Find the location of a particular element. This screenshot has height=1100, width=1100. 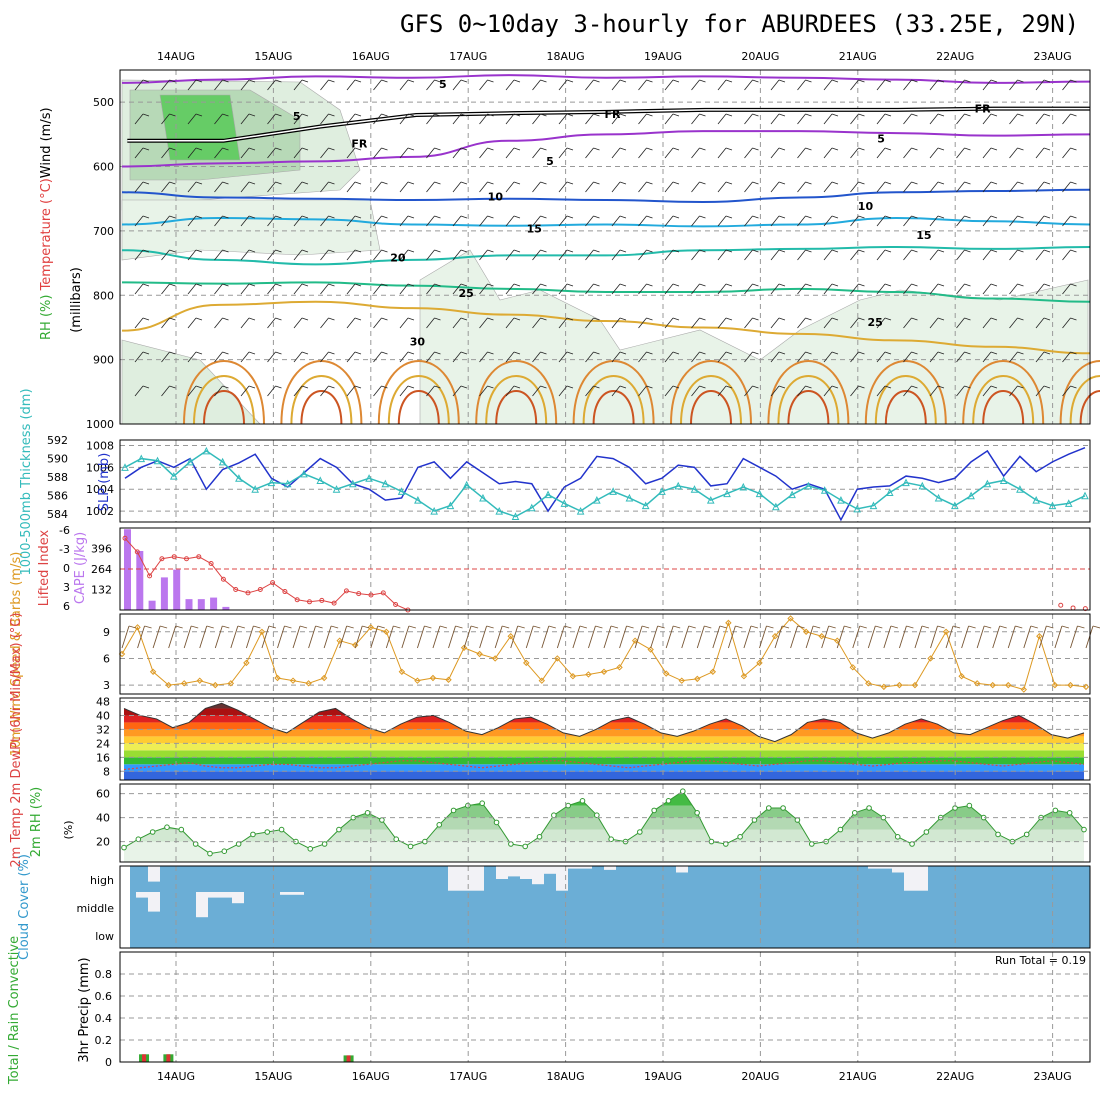

precip-tick: 0.8 is located at coordinates (104, 974).